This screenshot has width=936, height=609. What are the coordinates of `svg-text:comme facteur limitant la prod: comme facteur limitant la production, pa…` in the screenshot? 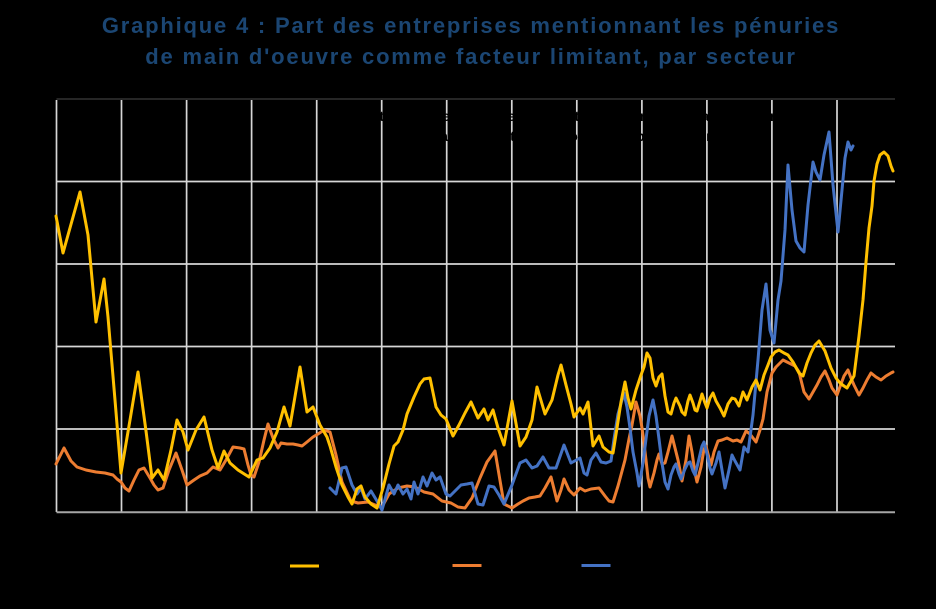 It's located at (570, 136).